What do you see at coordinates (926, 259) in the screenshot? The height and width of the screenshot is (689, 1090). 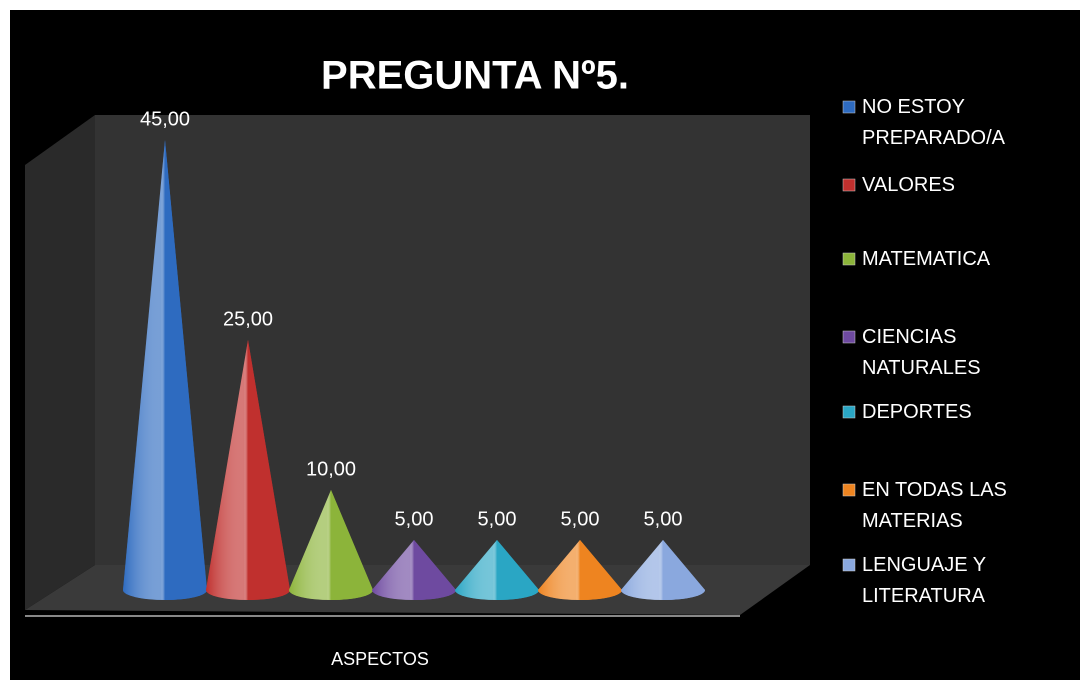 I see `legend-label: MATEMATICA` at bounding box center [926, 259].